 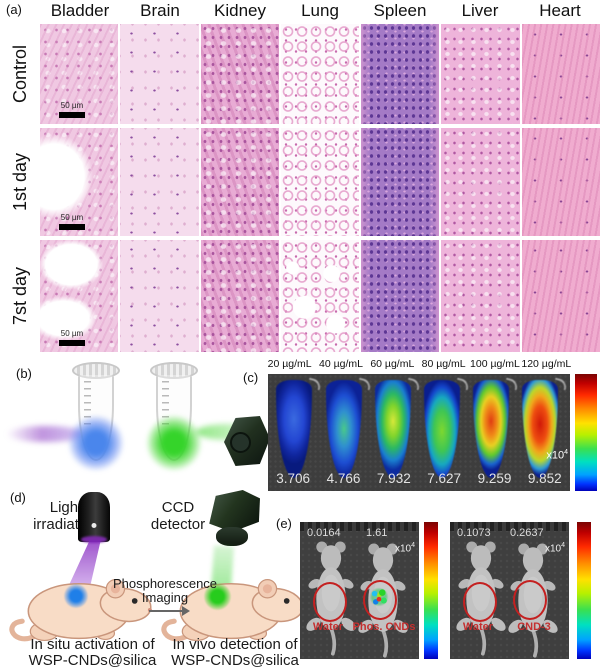 I want to click on histology-tile-day7-kidney, so click(x=239, y=296).